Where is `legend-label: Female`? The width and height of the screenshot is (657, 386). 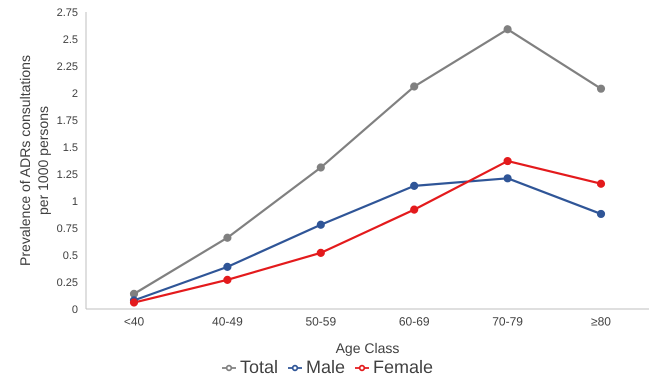 legend-label: Female is located at coordinates (403, 367).